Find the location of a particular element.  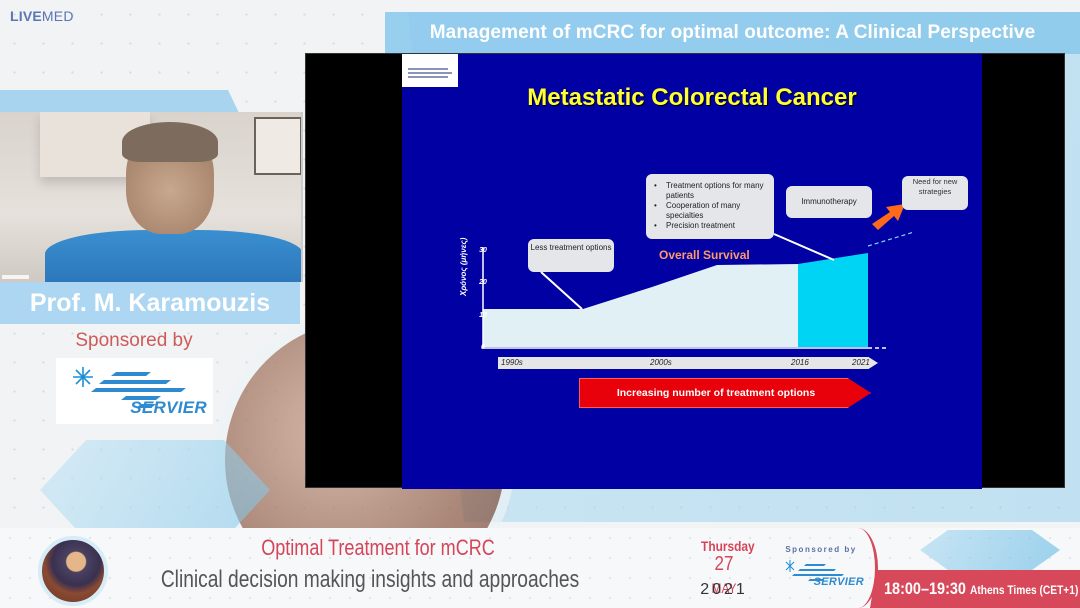

event-day: Thursday is located at coordinates (728, 546).